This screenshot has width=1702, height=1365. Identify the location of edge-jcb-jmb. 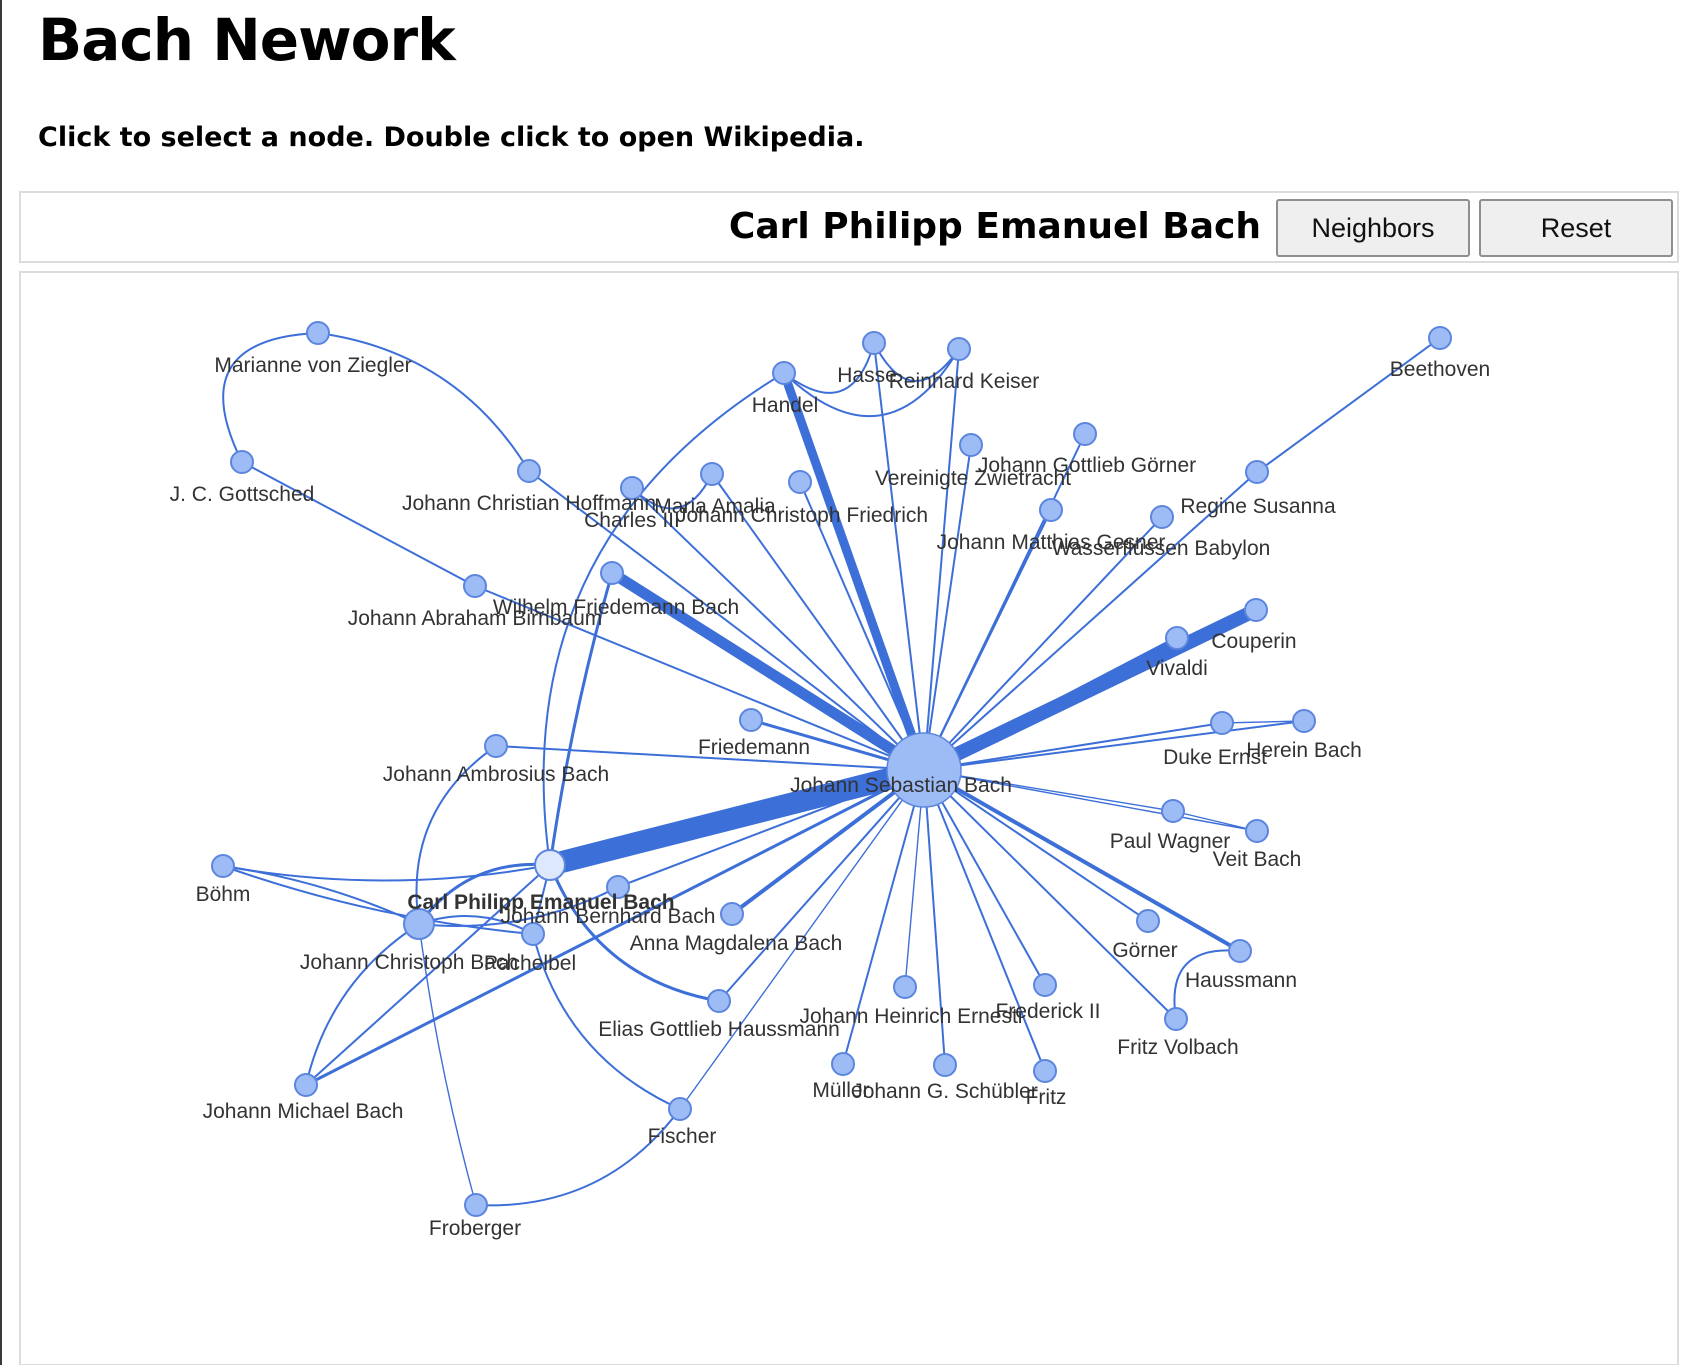
(362, 1004).